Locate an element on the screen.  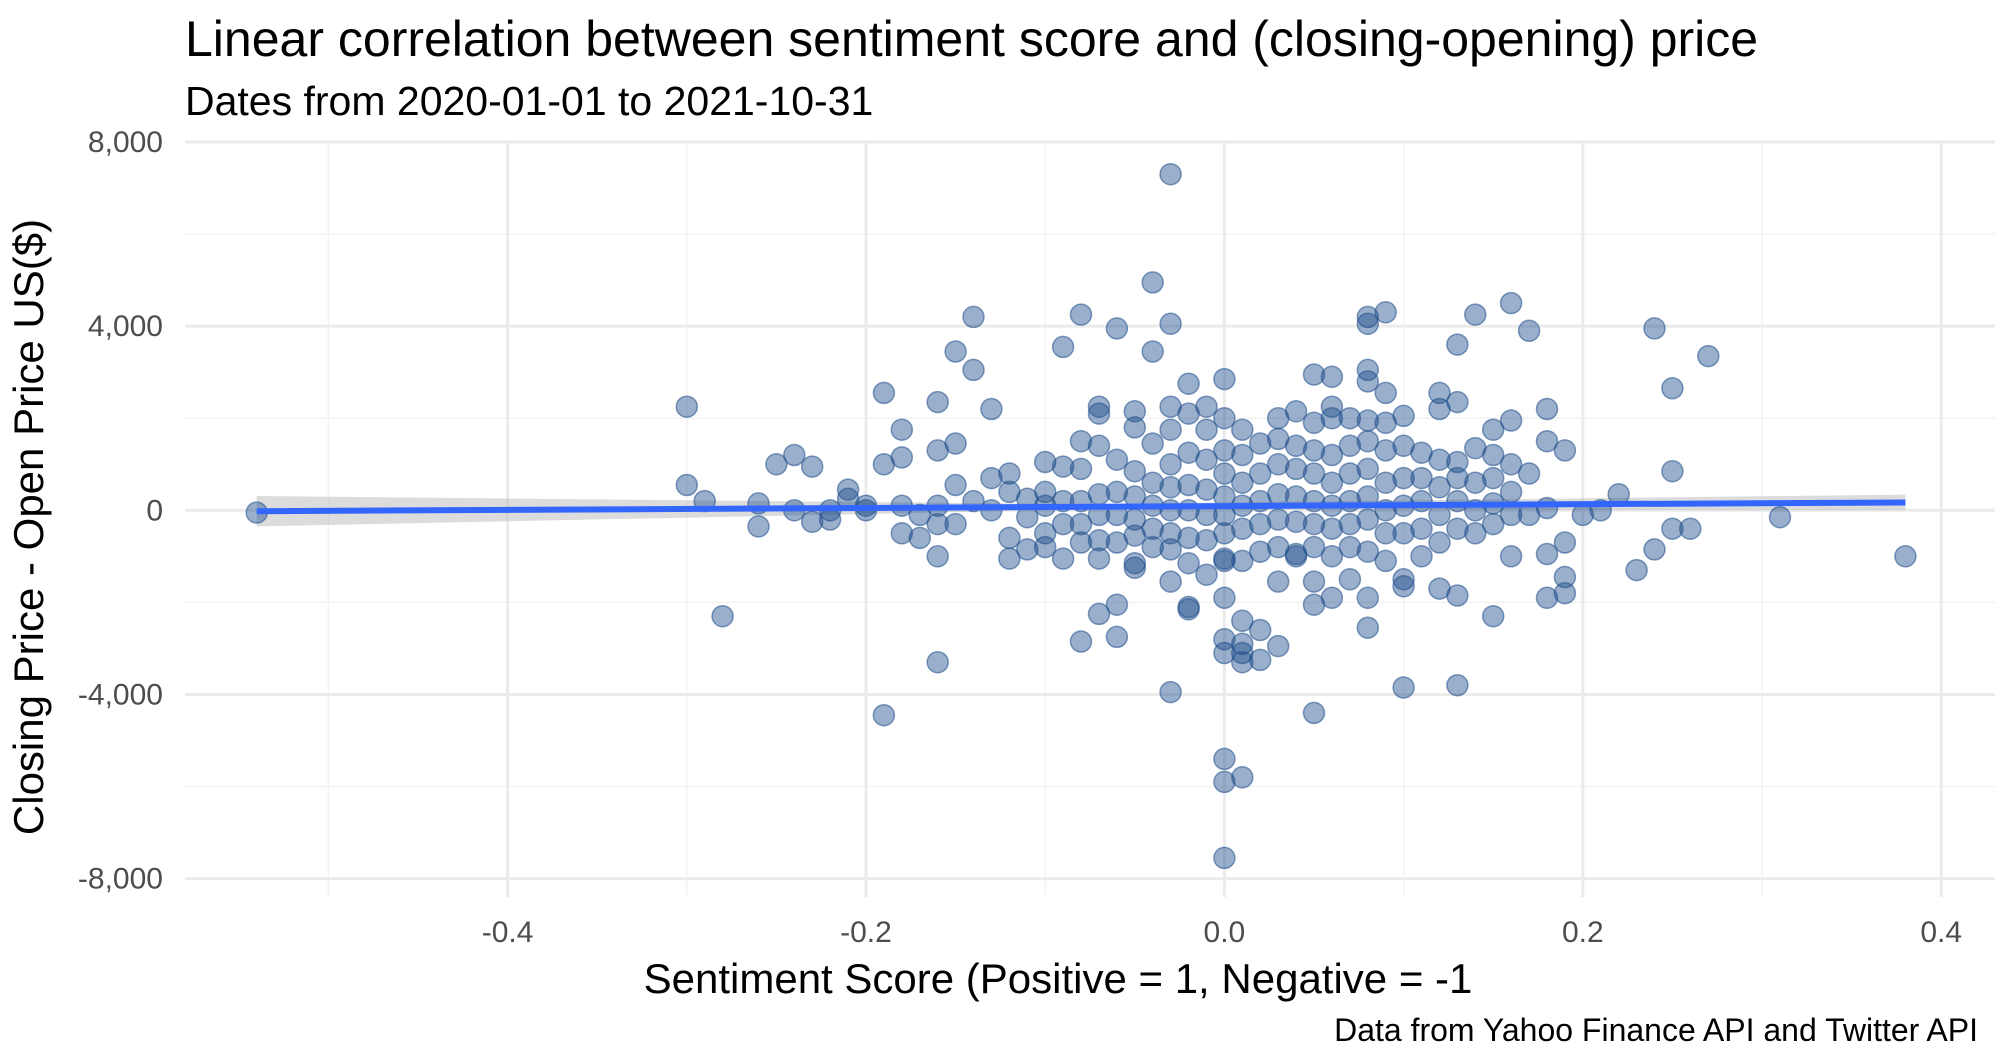
x-axis-ticks: -0.4 -0.2 0.0 0.2 0.4 is located at coordinates (1222, 932).